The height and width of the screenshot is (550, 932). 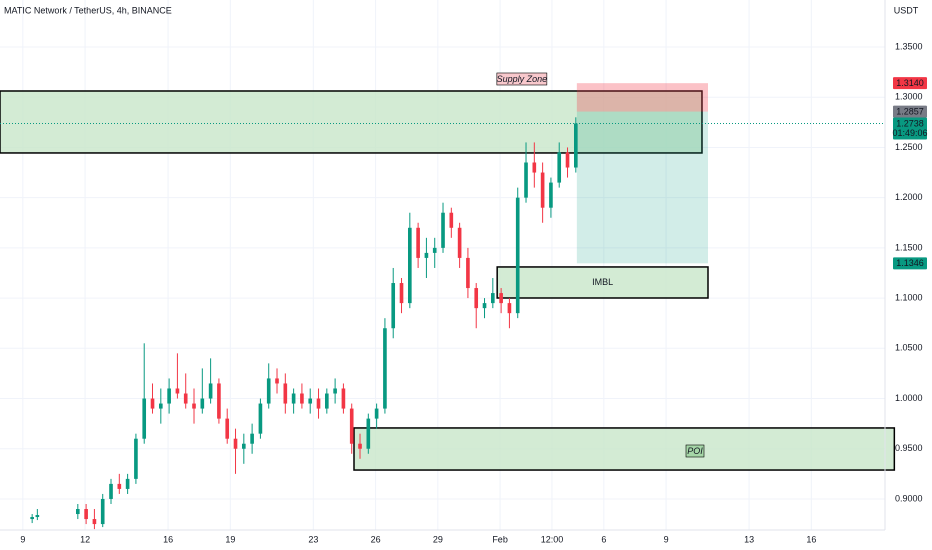 I want to click on y-tick-label: 1.0000, so click(x=909, y=398).